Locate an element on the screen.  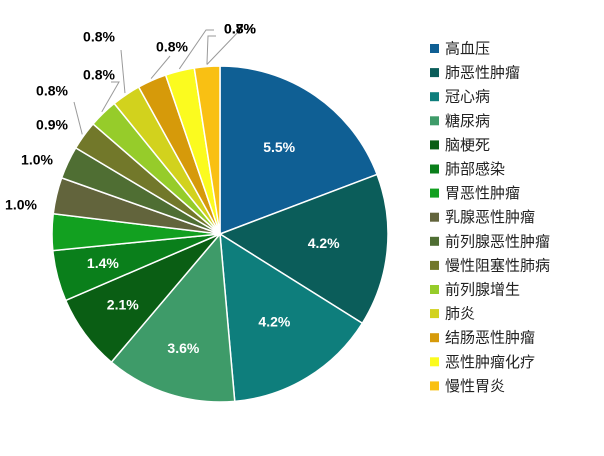
legend-label-11: 前列腺增生 is located at coordinates (482, 290).